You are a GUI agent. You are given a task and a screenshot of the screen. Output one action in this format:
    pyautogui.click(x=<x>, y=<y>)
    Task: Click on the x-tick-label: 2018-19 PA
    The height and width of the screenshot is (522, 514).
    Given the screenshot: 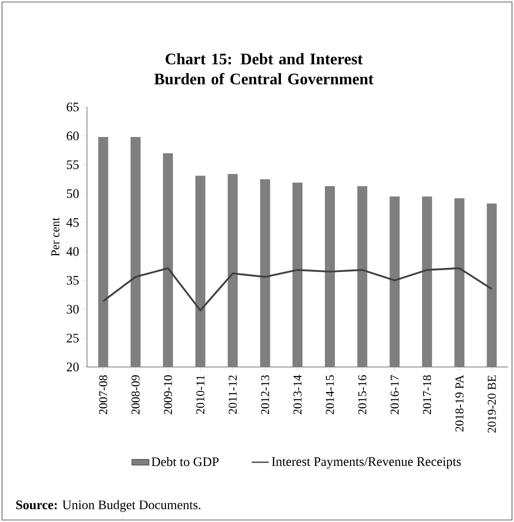 What is the action you would take?
    pyautogui.click(x=459, y=403)
    